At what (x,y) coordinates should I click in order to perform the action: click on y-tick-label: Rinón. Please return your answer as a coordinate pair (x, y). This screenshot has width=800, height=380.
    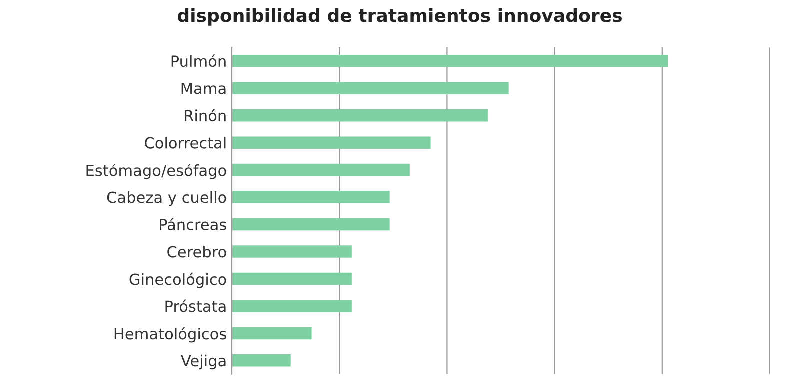
    Looking at the image, I should click on (205, 115).